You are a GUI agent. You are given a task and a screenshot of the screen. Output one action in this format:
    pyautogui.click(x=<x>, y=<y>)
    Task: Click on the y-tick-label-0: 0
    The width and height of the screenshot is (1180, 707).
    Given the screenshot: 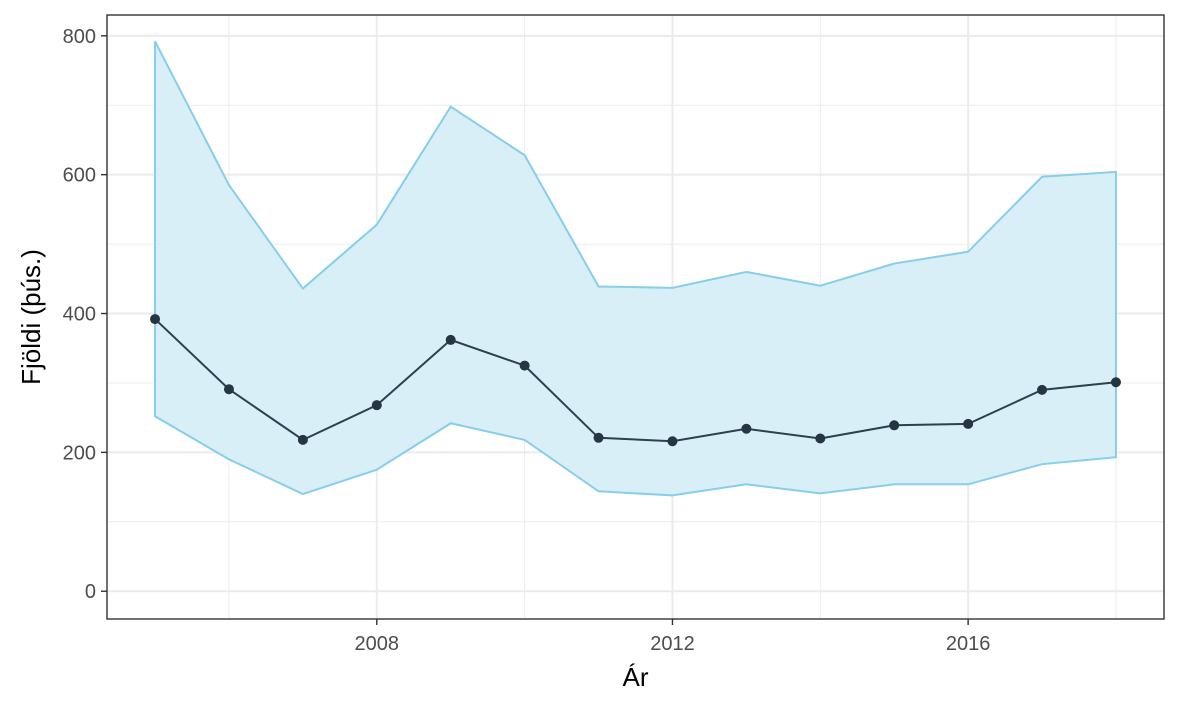 What is the action you would take?
    pyautogui.click(x=90, y=592)
    